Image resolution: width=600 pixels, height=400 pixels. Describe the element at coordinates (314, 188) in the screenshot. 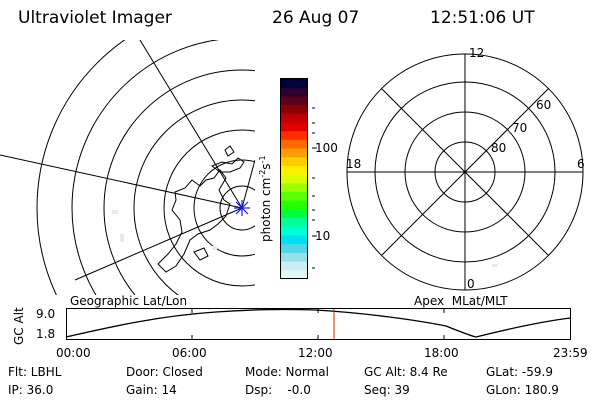

I see `colorbar-ticks` at that location.